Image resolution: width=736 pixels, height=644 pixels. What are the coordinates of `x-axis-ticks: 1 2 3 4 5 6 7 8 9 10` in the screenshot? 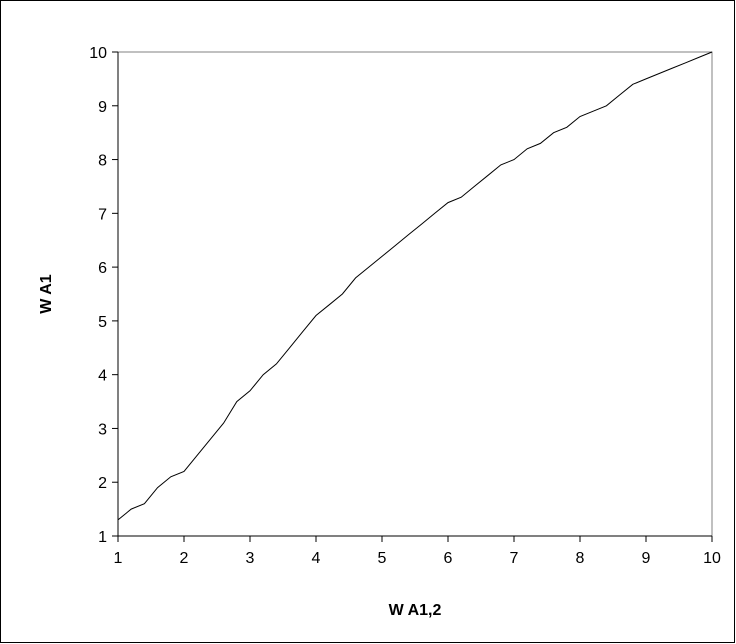 It's located at (417, 551).